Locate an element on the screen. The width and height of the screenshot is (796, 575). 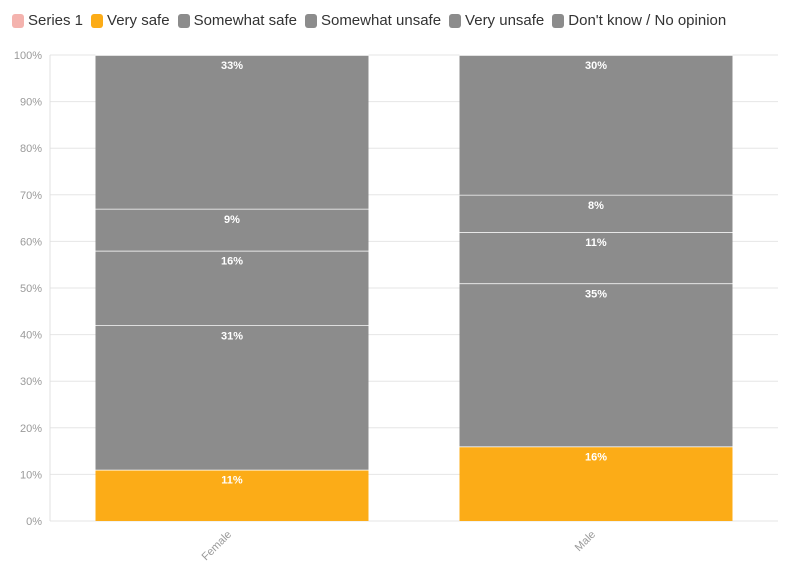
y-tick-label: 40% is located at coordinates (31, 336).